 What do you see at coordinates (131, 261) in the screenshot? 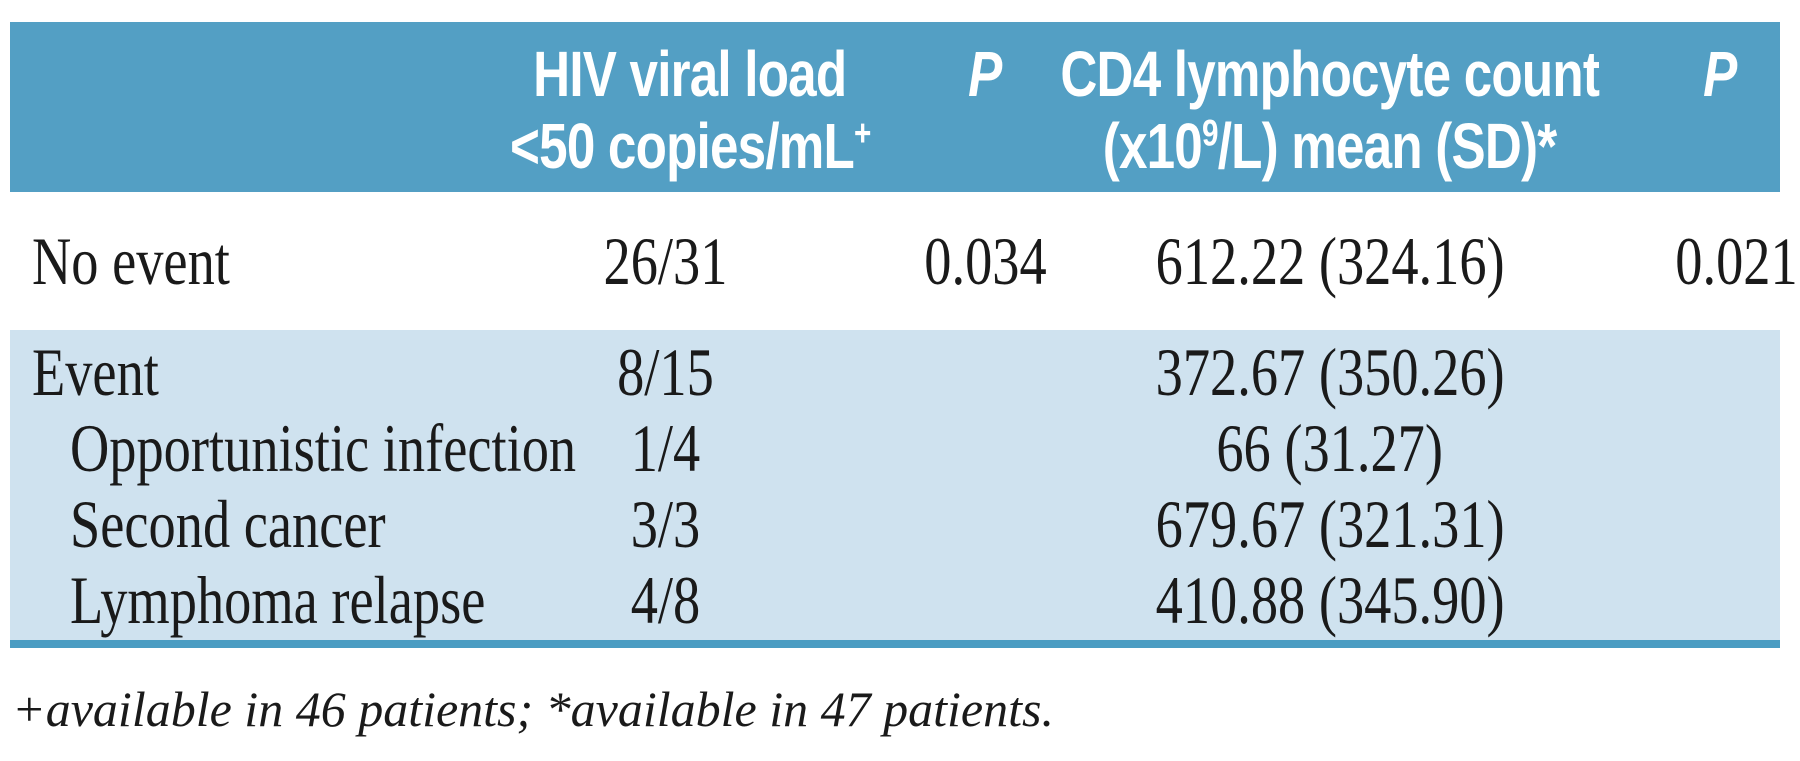
I see `row-label-cell: No event` at bounding box center [131, 261].